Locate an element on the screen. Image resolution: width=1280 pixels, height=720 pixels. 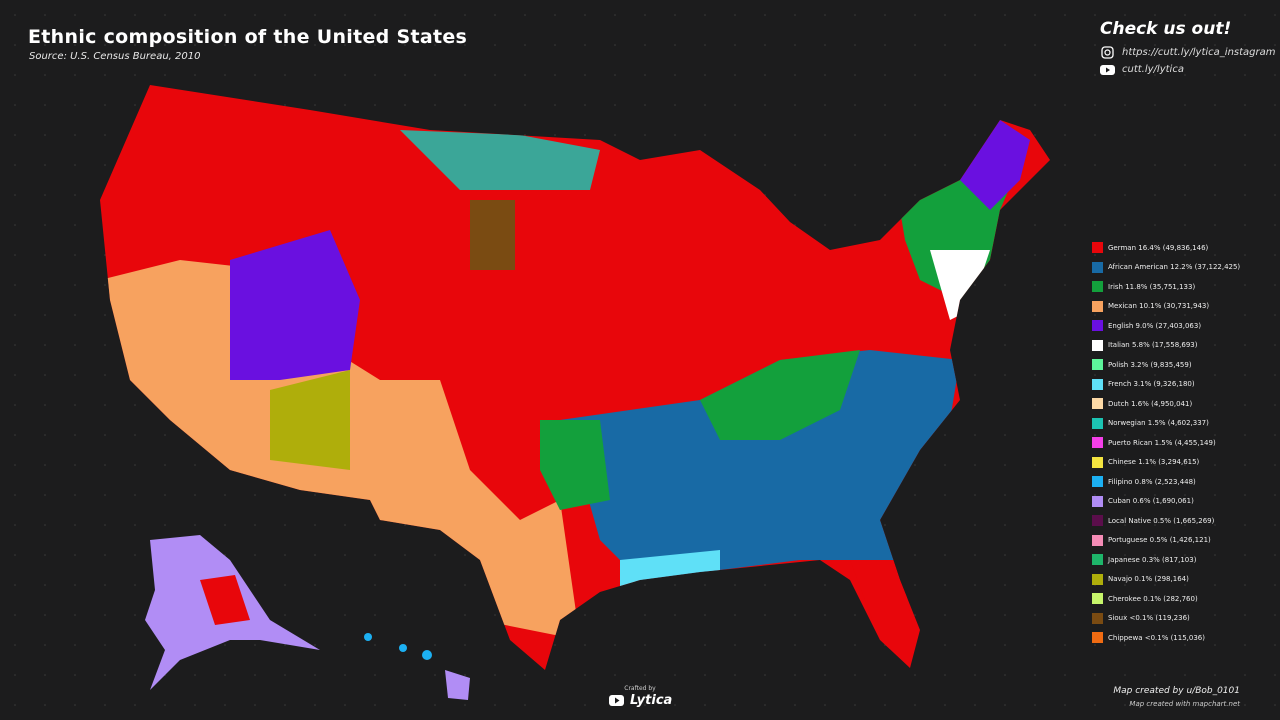
legend-label: Dutch 1.6% (4,950,041) is located at coordinates (1150, 403).